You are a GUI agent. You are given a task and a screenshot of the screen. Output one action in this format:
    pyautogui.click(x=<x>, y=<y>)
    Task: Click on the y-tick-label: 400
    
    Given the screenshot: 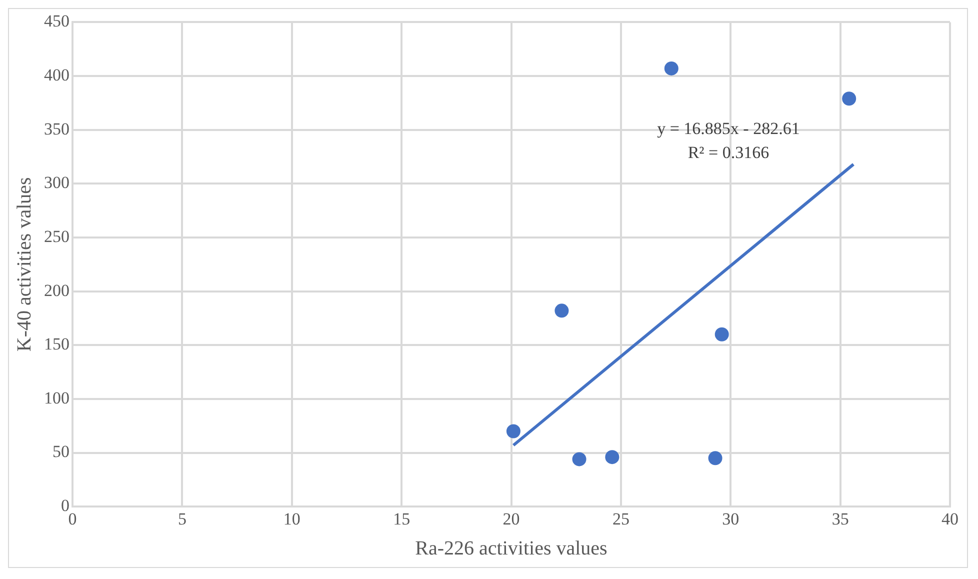 What is the action you would take?
    pyautogui.click(x=57, y=74)
    